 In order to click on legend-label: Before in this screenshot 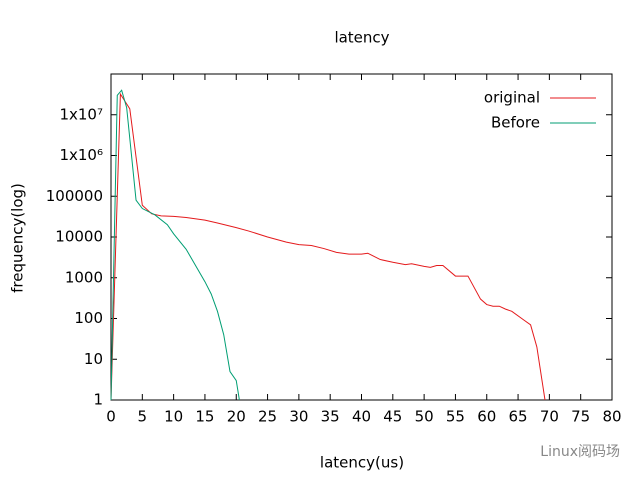, I will do `click(515, 123)`.